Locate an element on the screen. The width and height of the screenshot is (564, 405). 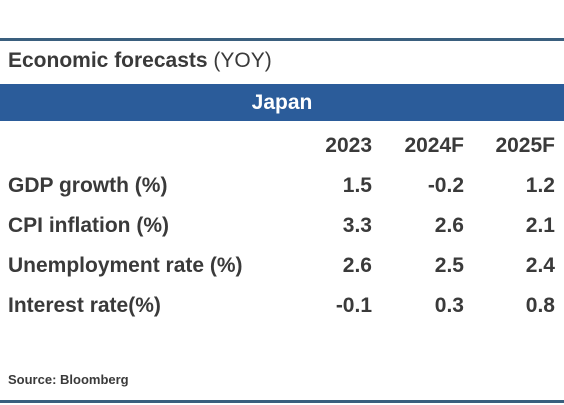
table-cell: 2.1 is located at coordinates (540, 225).